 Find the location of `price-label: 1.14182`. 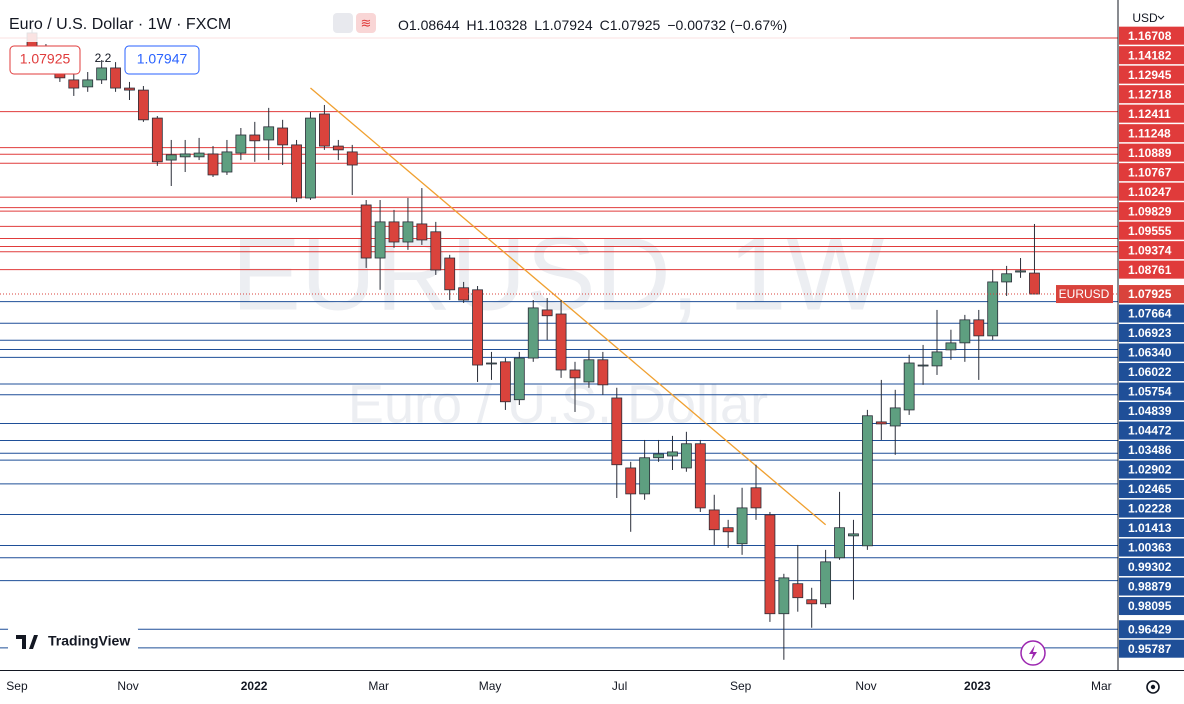

price-label: 1.14182 is located at coordinates (1150, 55).